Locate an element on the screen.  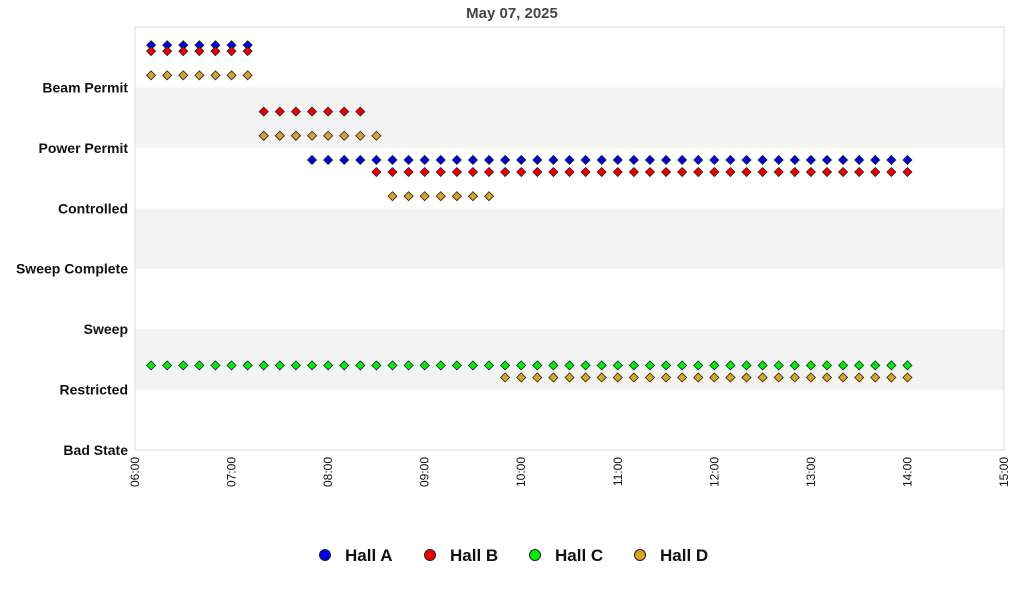
y-label-beam-permit: Beam Permit is located at coordinates (85, 87).